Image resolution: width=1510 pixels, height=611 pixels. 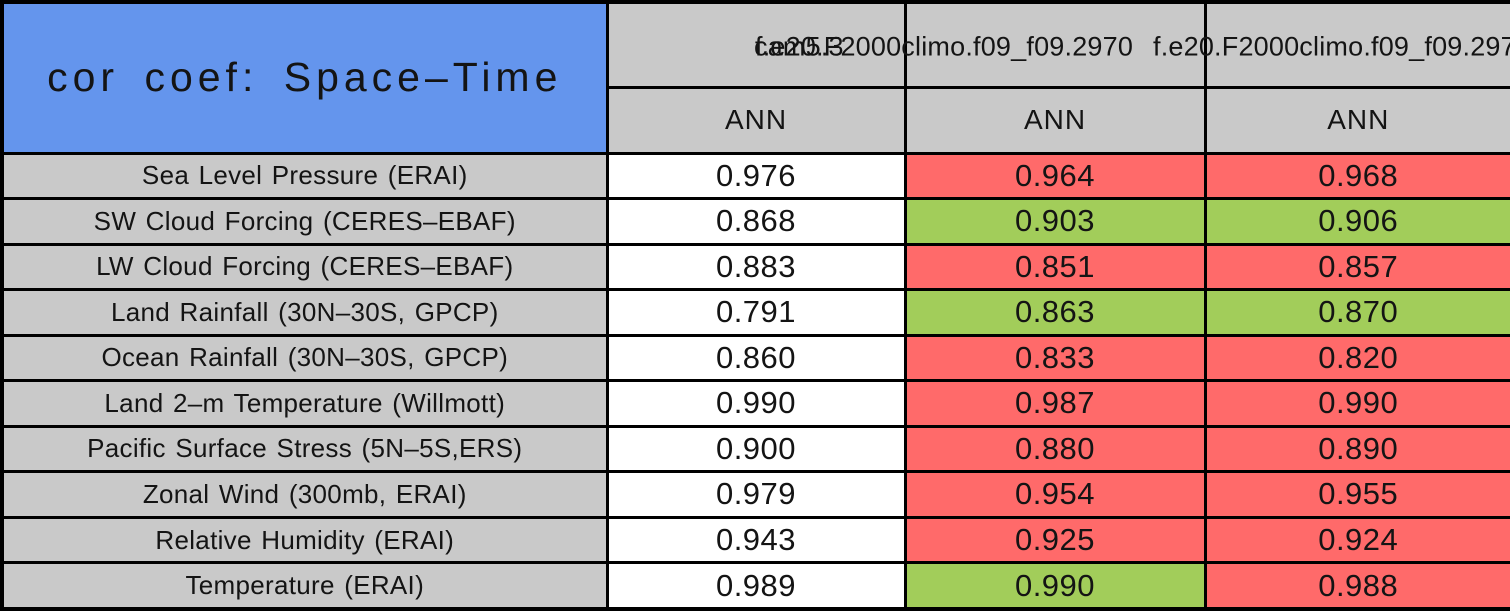 I want to click on value-cell: 0.979, so click(x=756, y=494).